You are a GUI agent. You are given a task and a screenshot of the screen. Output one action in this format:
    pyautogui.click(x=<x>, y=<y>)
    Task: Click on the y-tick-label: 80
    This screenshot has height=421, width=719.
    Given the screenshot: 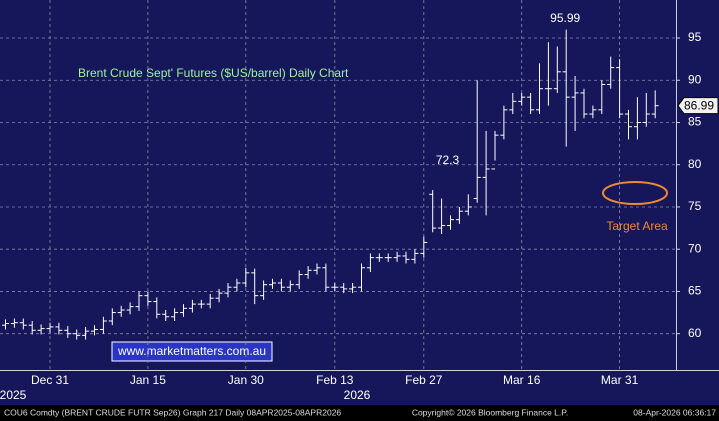 What is the action you would take?
    pyautogui.click(x=695, y=164)
    